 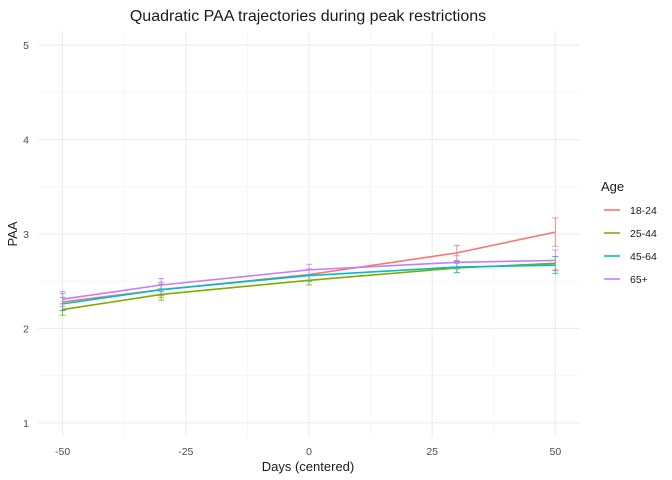 I want to click on legend-item: 18-24, so click(x=630, y=211).